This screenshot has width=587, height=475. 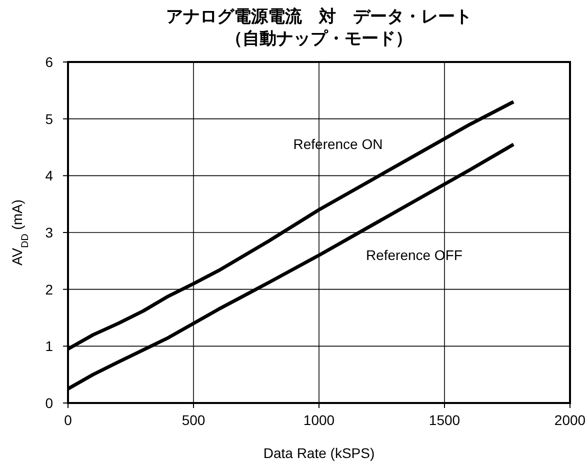 I want to click on x-tick-label: 1000, so click(x=319, y=420).